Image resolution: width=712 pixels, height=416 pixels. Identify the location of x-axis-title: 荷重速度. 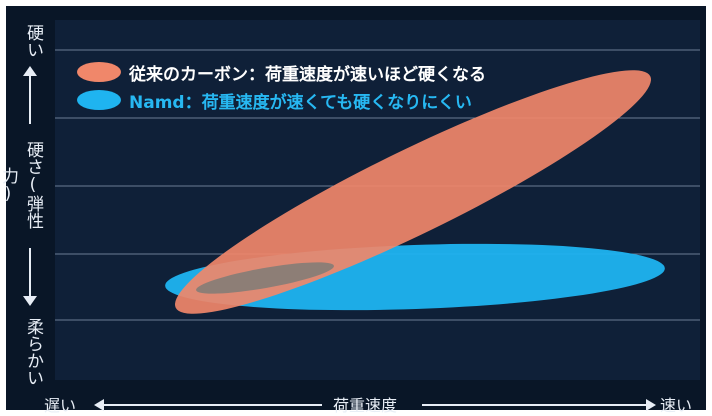
(365, 405).